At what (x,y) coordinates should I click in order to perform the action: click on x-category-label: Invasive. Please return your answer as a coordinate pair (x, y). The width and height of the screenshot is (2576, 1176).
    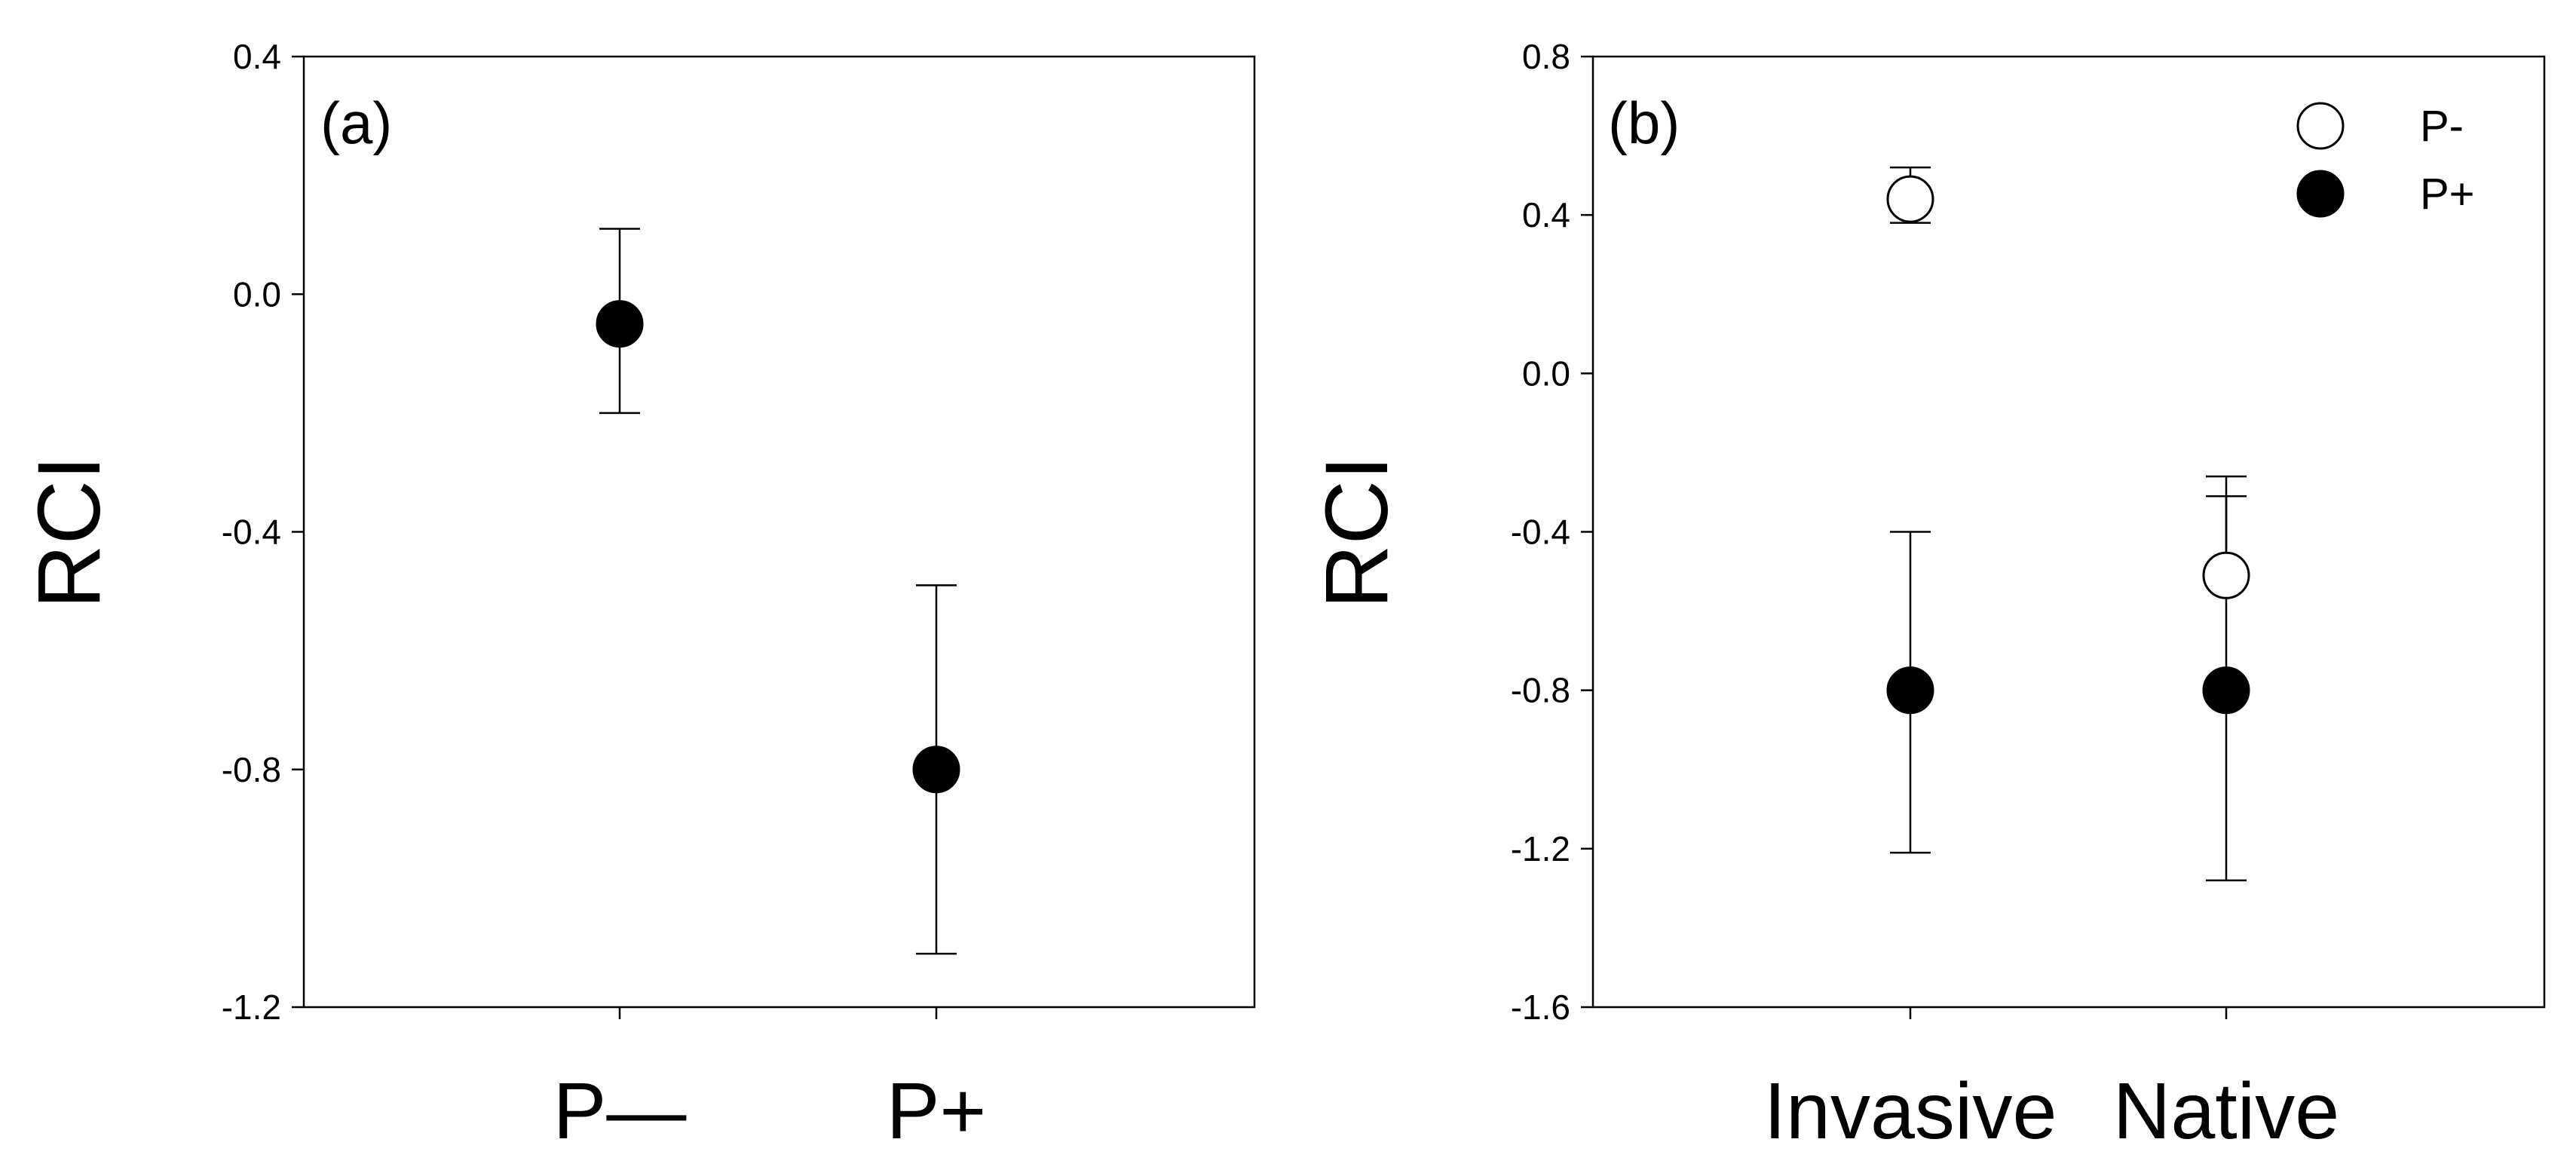
    Looking at the image, I should click on (1910, 1111).